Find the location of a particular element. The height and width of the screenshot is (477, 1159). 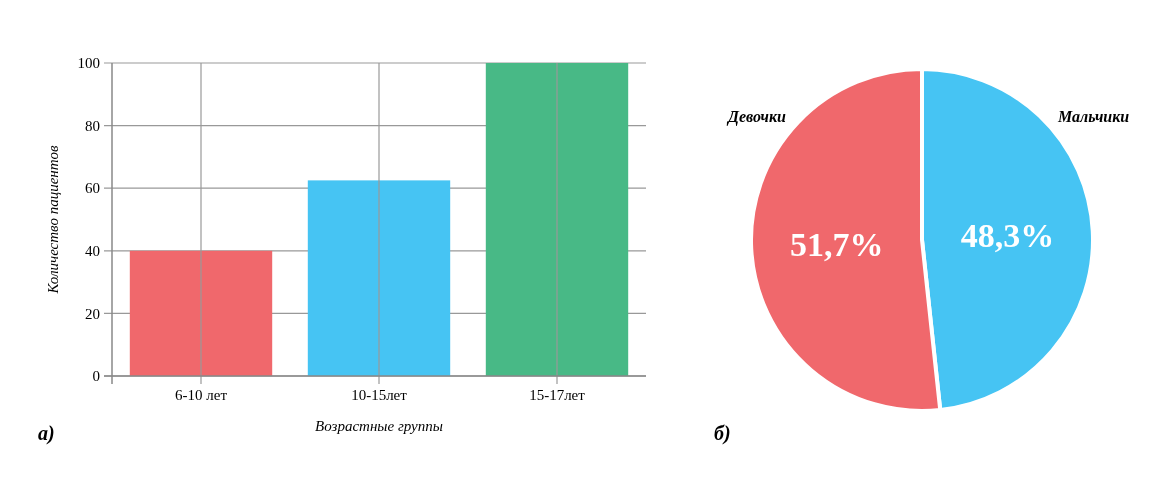

x-axis-title: Возрастные группы is located at coordinates (379, 426).